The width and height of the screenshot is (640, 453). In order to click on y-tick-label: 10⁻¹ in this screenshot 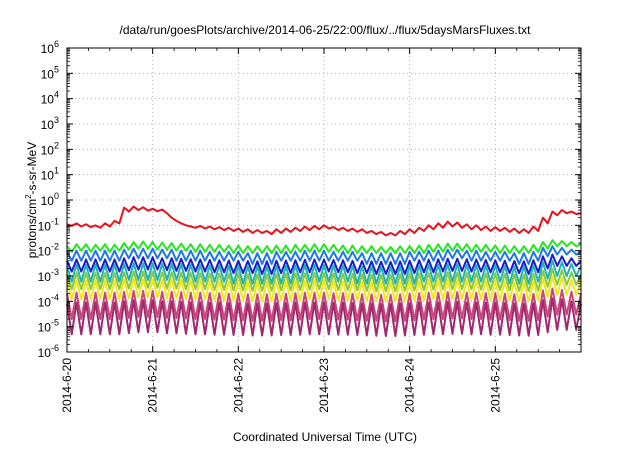, I will do `click(48, 224)`.